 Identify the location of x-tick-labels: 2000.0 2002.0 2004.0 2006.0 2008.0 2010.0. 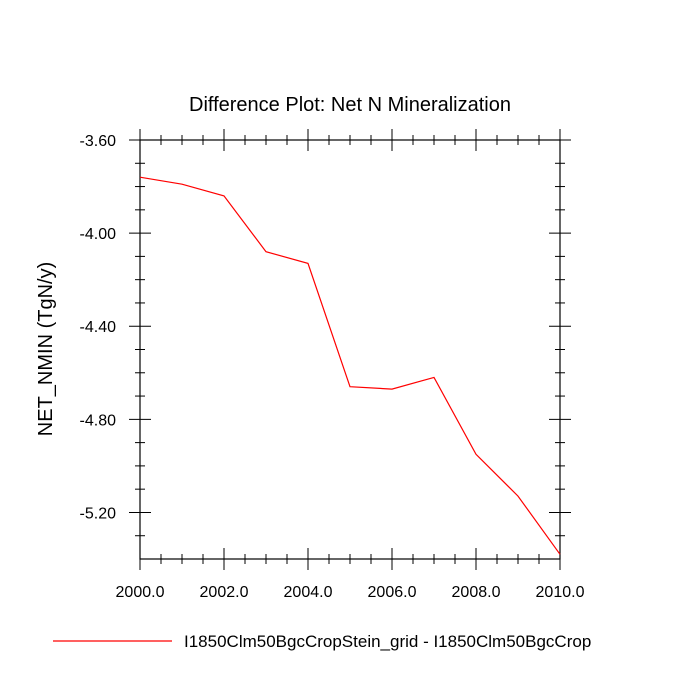
(350, 592).